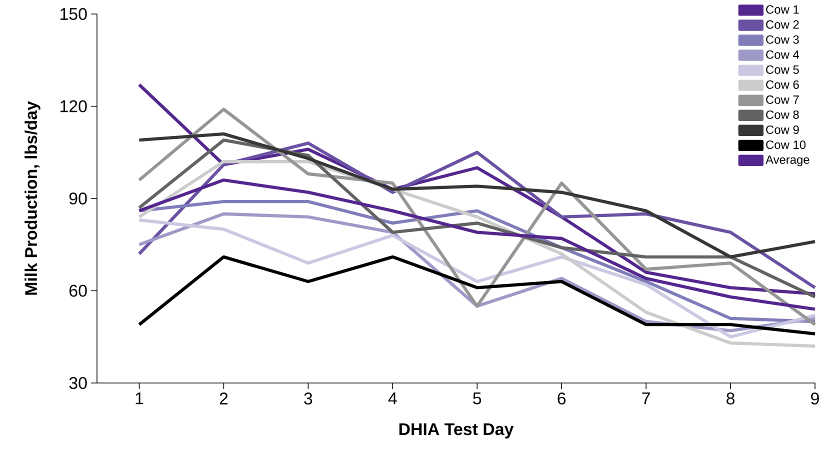 The width and height of the screenshot is (830, 476). What do you see at coordinates (477, 295) in the screenshot?
I see `line-series` at bounding box center [477, 295].